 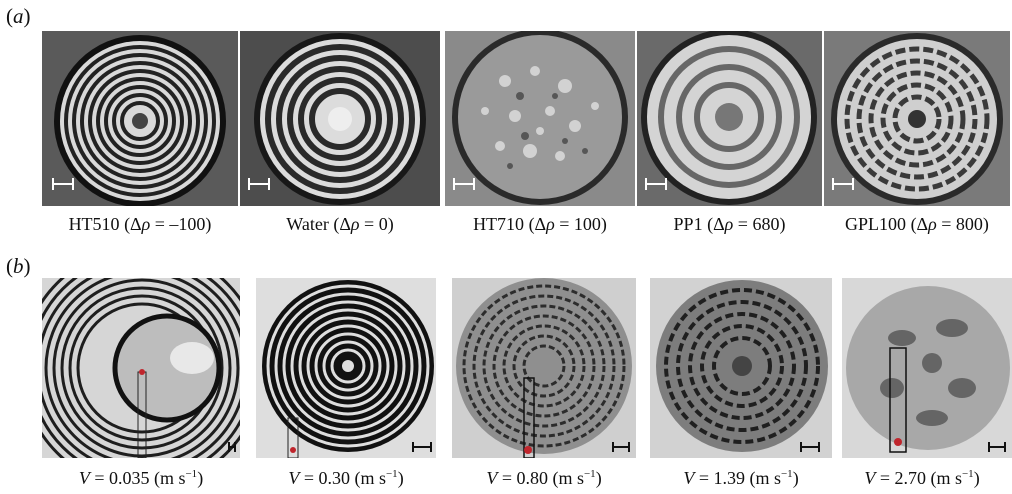 I want to click on caption-b-2: V = 0.30 (m s−1), so click(x=346, y=478).